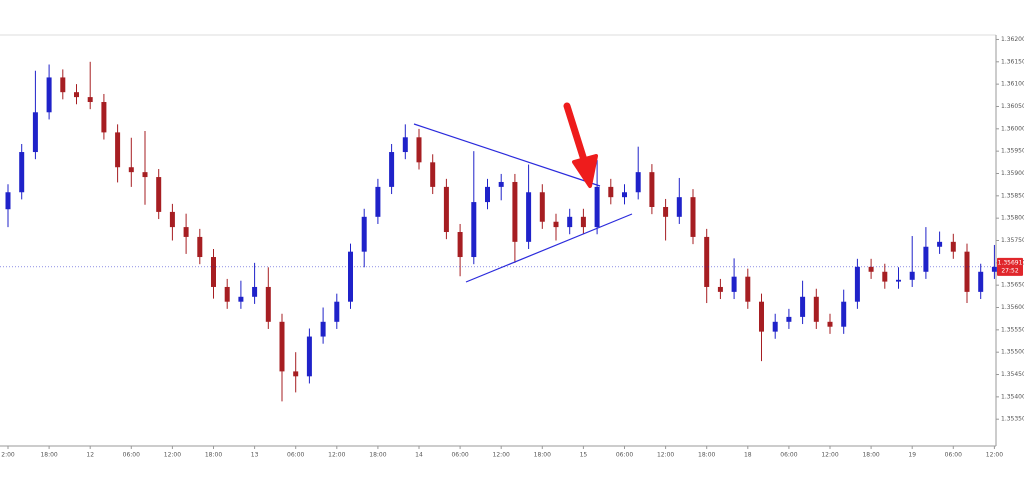 This screenshot has height=479, width=1024. I want to click on y-tick-label: 1.35600, so click(1012, 307).